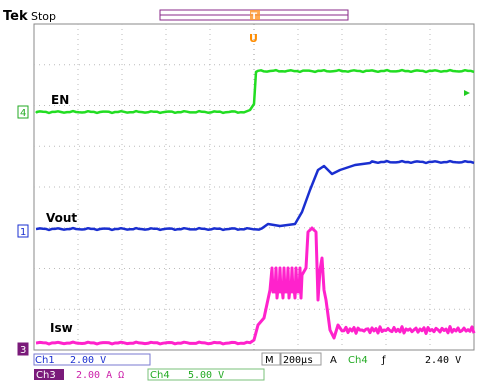  I want to click on ch3-scale: 2.00 A Ω, so click(100, 375).